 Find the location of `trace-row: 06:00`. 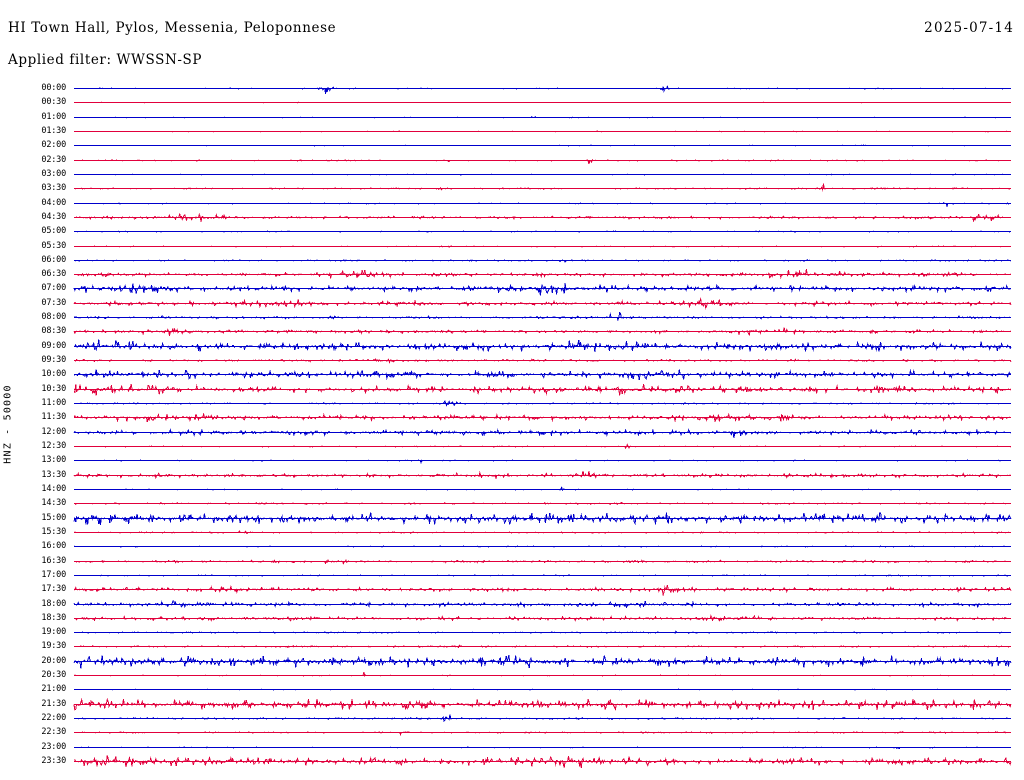

trace-row: 06:00 is located at coordinates (512, 262).